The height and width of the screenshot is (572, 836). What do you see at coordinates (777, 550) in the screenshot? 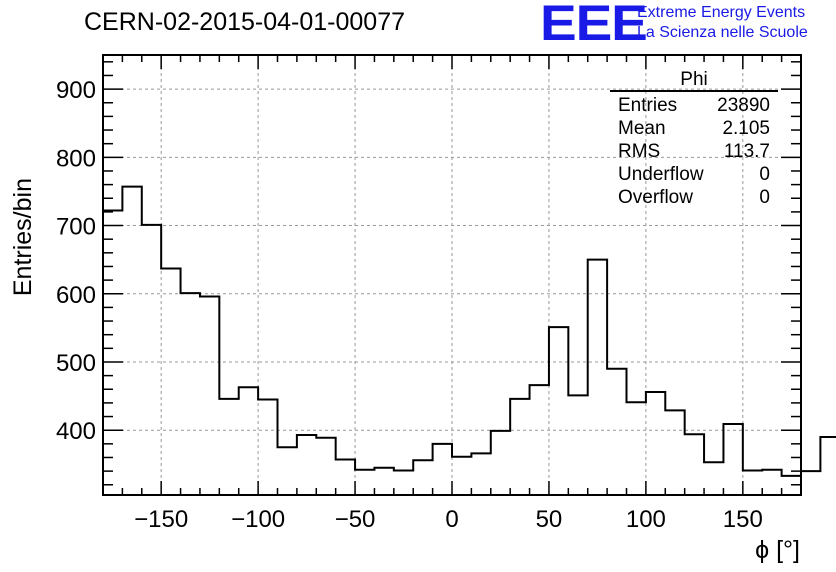
I see `x-axis-label: ϕ [°]` at bounding box center [777, 550].